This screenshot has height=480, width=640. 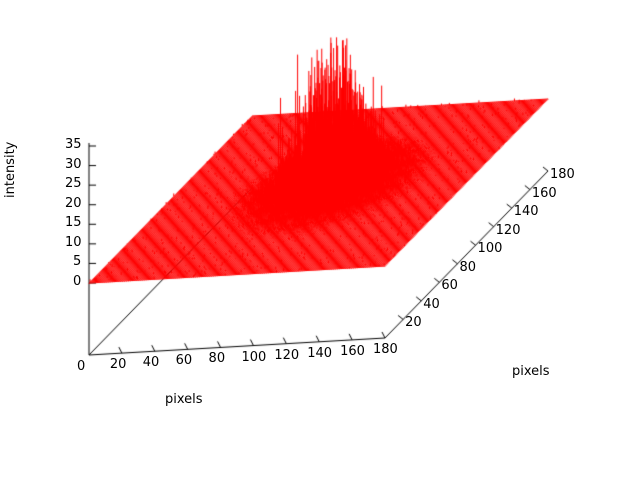 I want to click on z-tick-5: 5, so click(x=77, y=262).